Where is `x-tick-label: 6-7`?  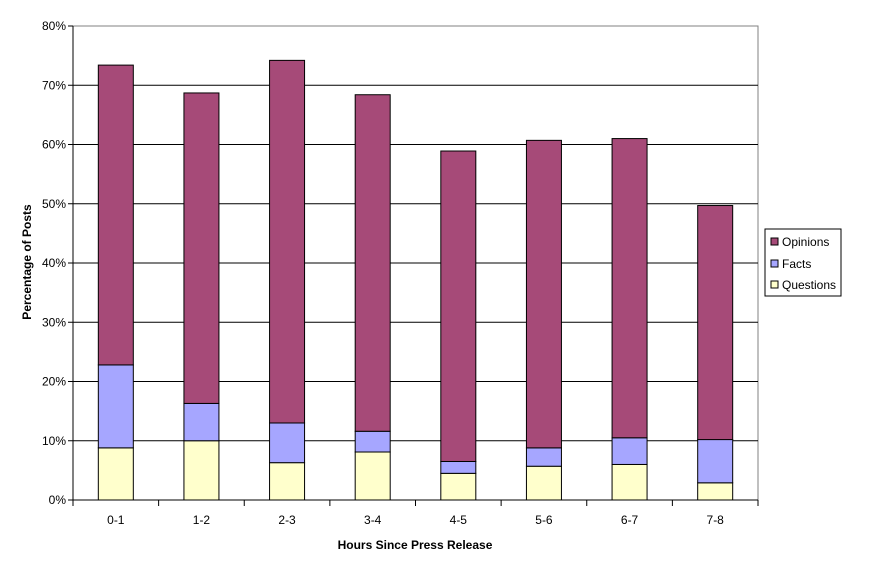 x-tick-label: 6-7 is located at coordinates (630, 520).